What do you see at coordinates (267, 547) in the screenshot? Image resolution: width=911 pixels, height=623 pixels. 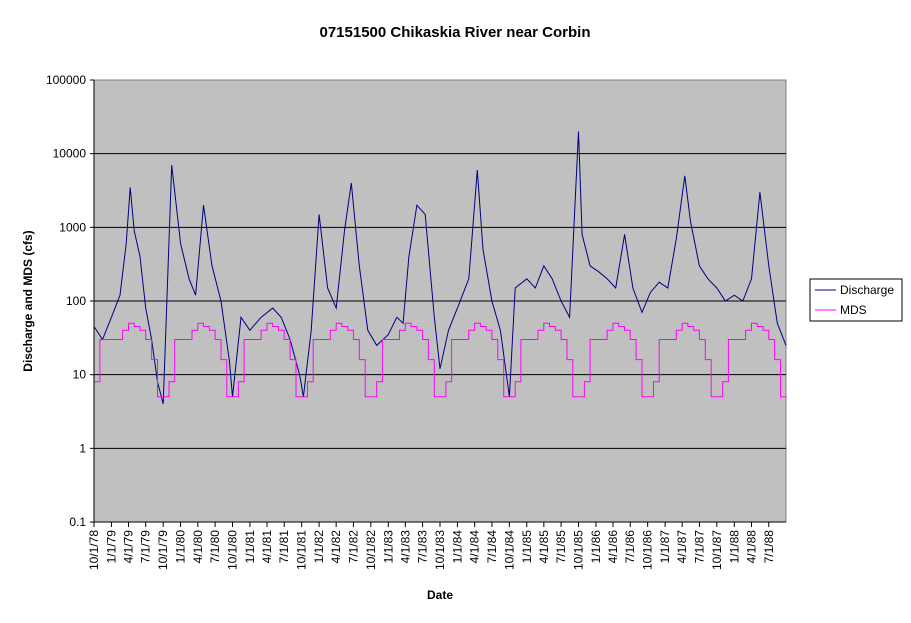 I see `x-tick-label: 4/1/81` at bounding box center [267, 547].